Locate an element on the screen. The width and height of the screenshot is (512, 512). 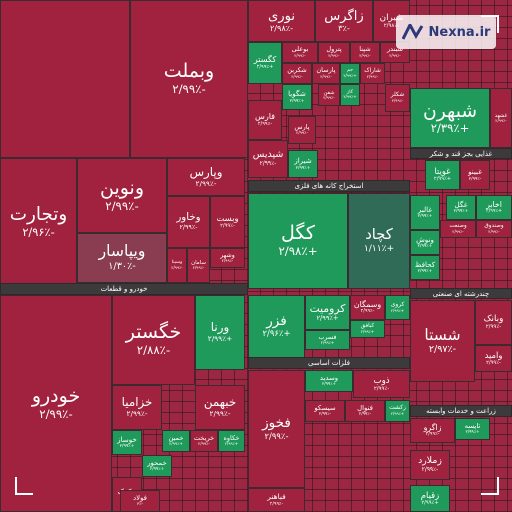
tile-name: وبست is located at coordinates (227, 218).